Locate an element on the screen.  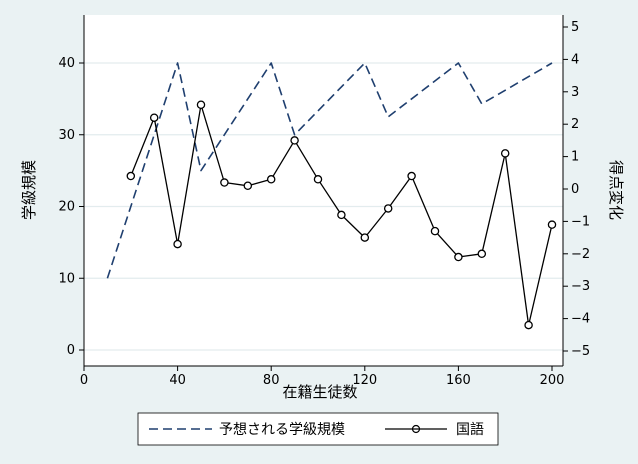
right-y-tick-label: 3 is located at coordinates (575, 92).